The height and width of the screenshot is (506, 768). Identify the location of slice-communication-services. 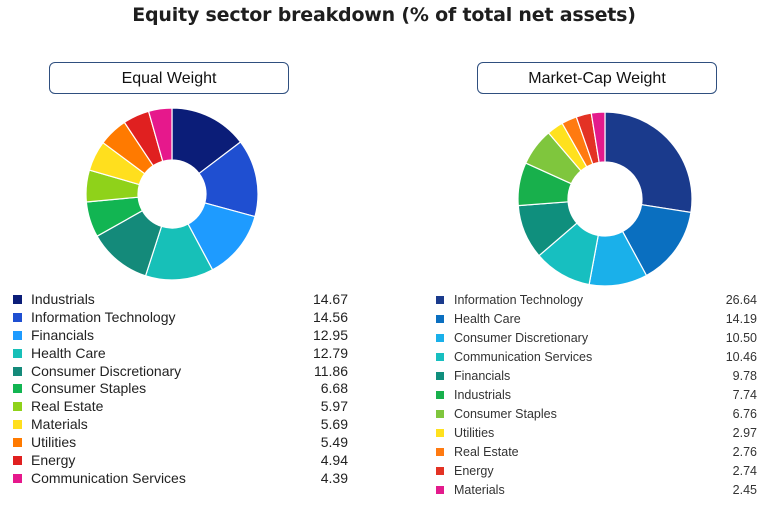
(160, 135).